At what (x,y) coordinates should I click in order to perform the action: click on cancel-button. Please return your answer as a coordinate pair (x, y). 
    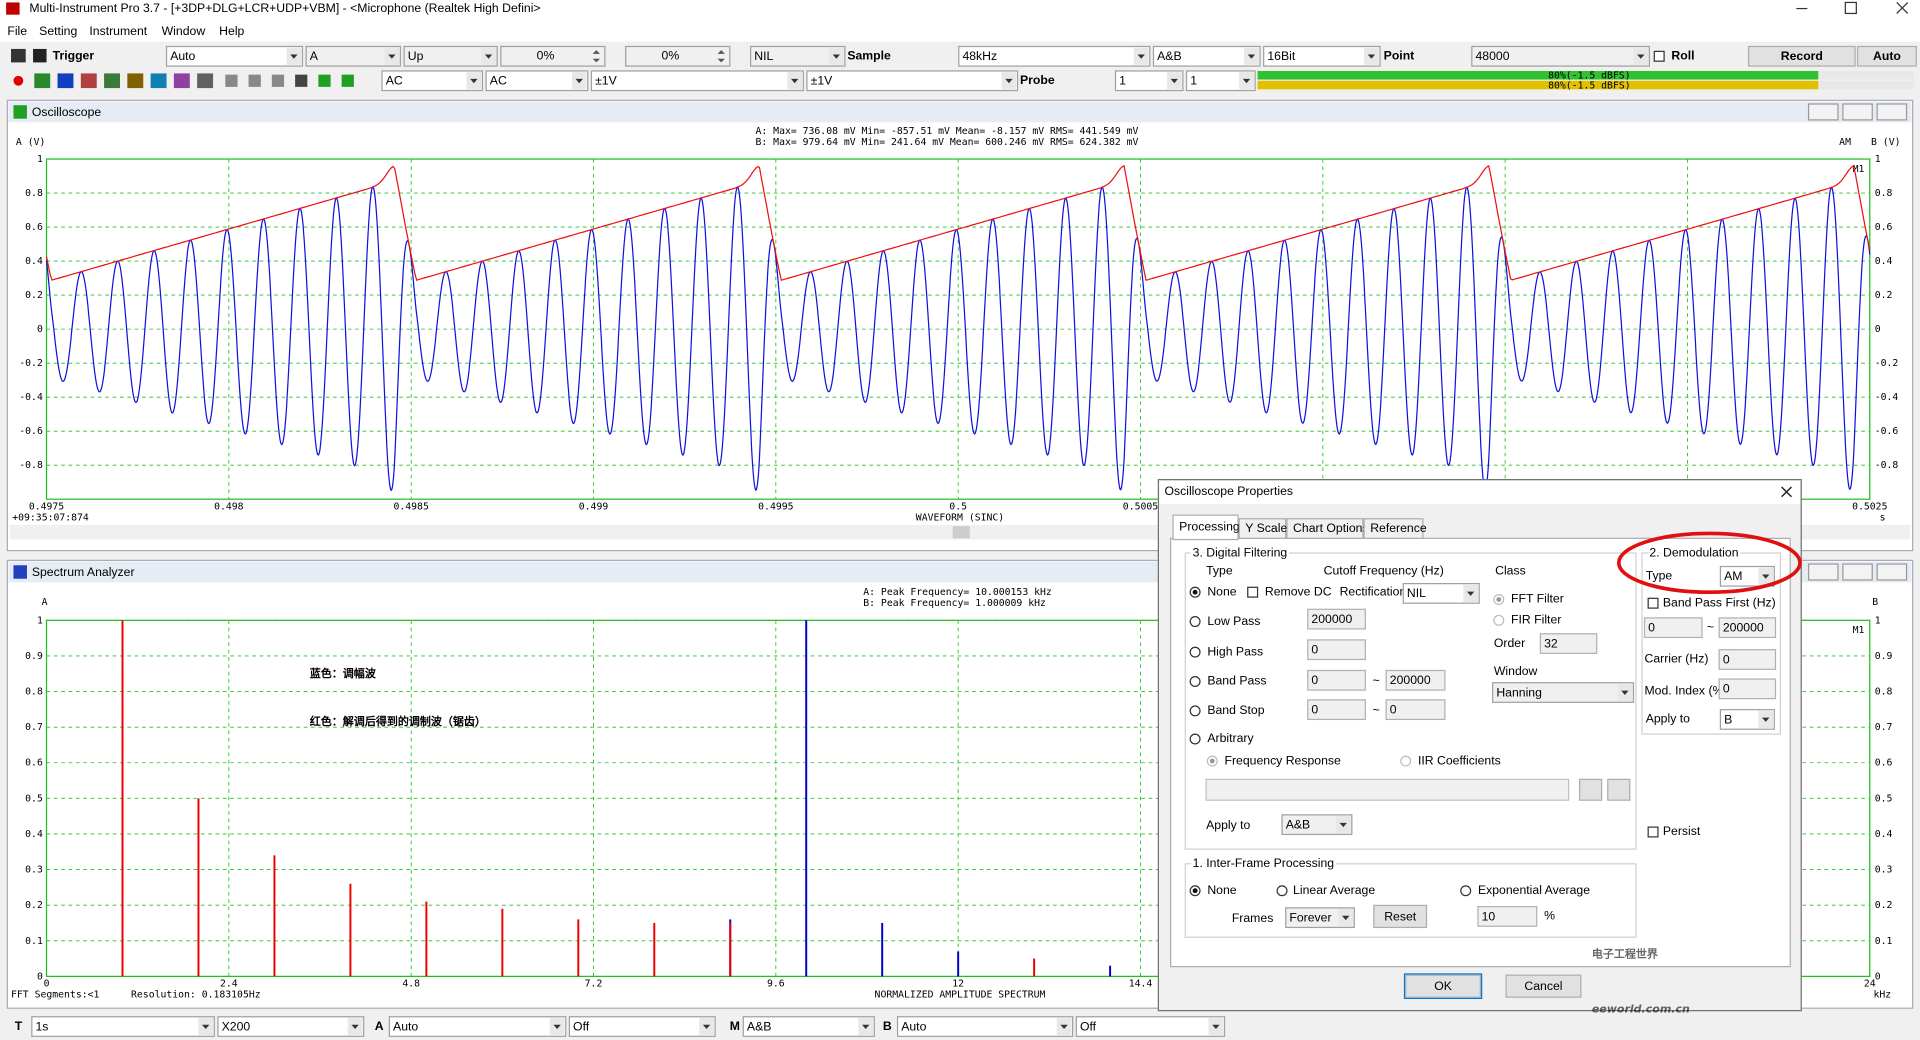
    Looking at the image, I should click on (1543, 986).